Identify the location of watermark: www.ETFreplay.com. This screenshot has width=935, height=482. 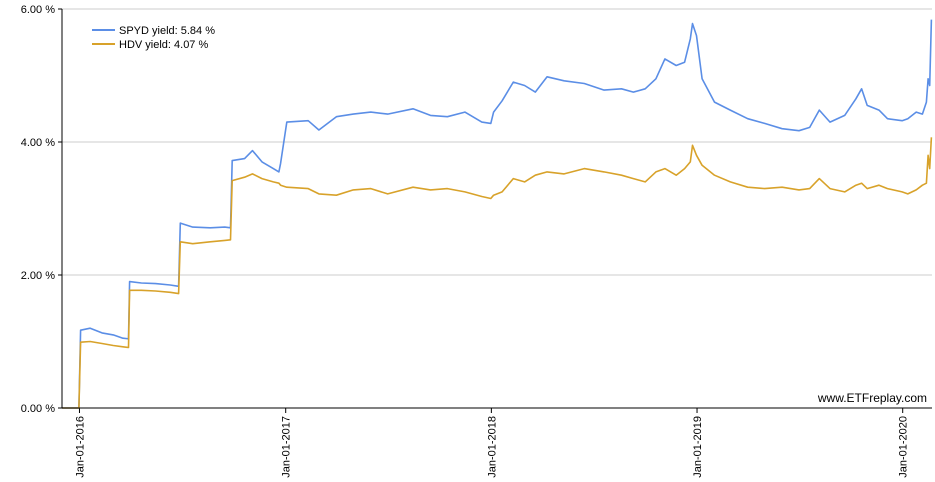
(872, 398).